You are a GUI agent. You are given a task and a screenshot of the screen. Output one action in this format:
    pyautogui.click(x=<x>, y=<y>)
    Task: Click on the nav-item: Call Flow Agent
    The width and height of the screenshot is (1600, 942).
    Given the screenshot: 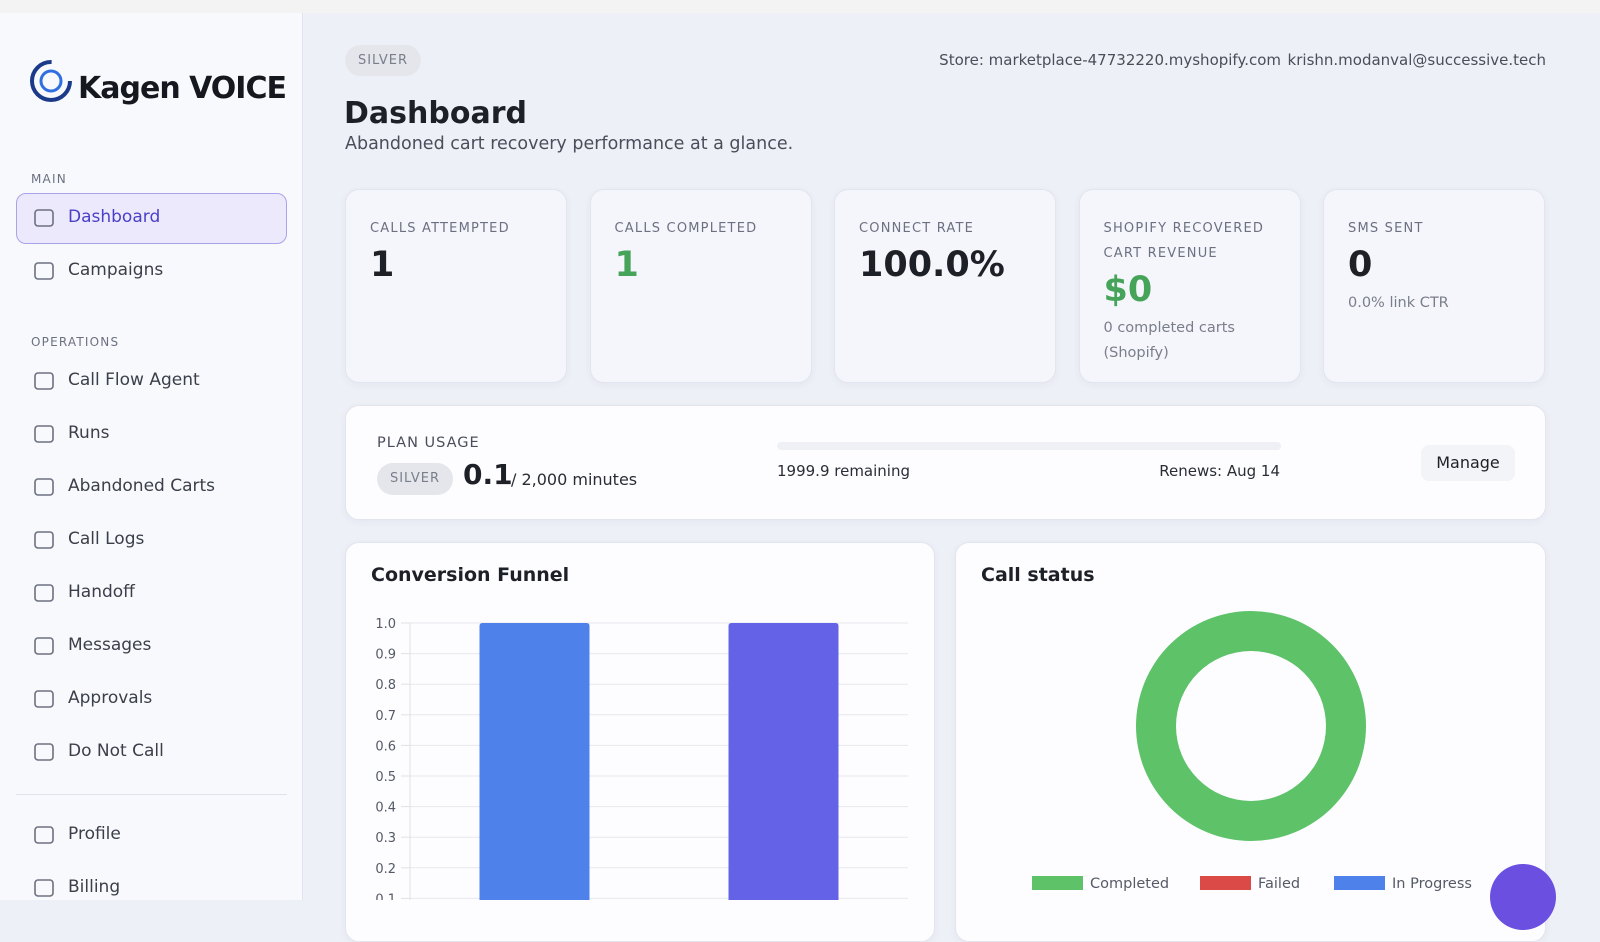 What is the action you would take?
    pyautogui.click(x=134, y=380)
    